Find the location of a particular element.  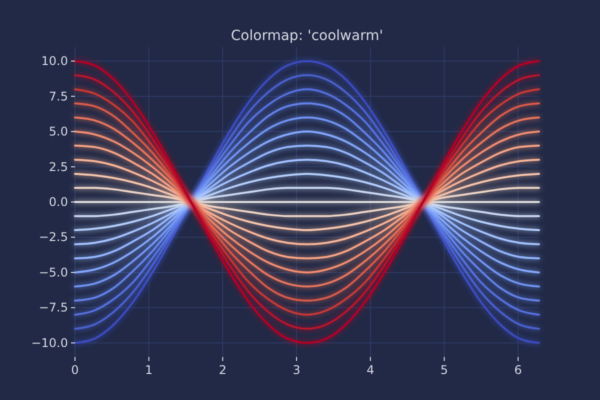

x-tick-label: 2 is located at coordinates (222, 370).